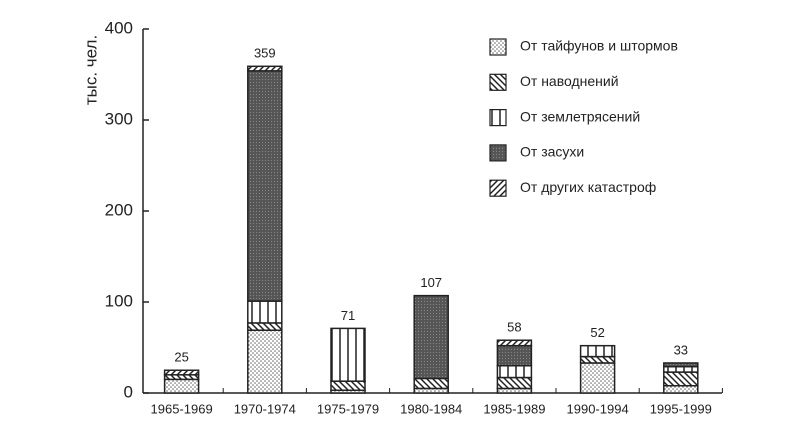  What do you see at coordinates (348, 315) in the screenshot?
I see `total-label: 71` at bounding box center [348, 315].